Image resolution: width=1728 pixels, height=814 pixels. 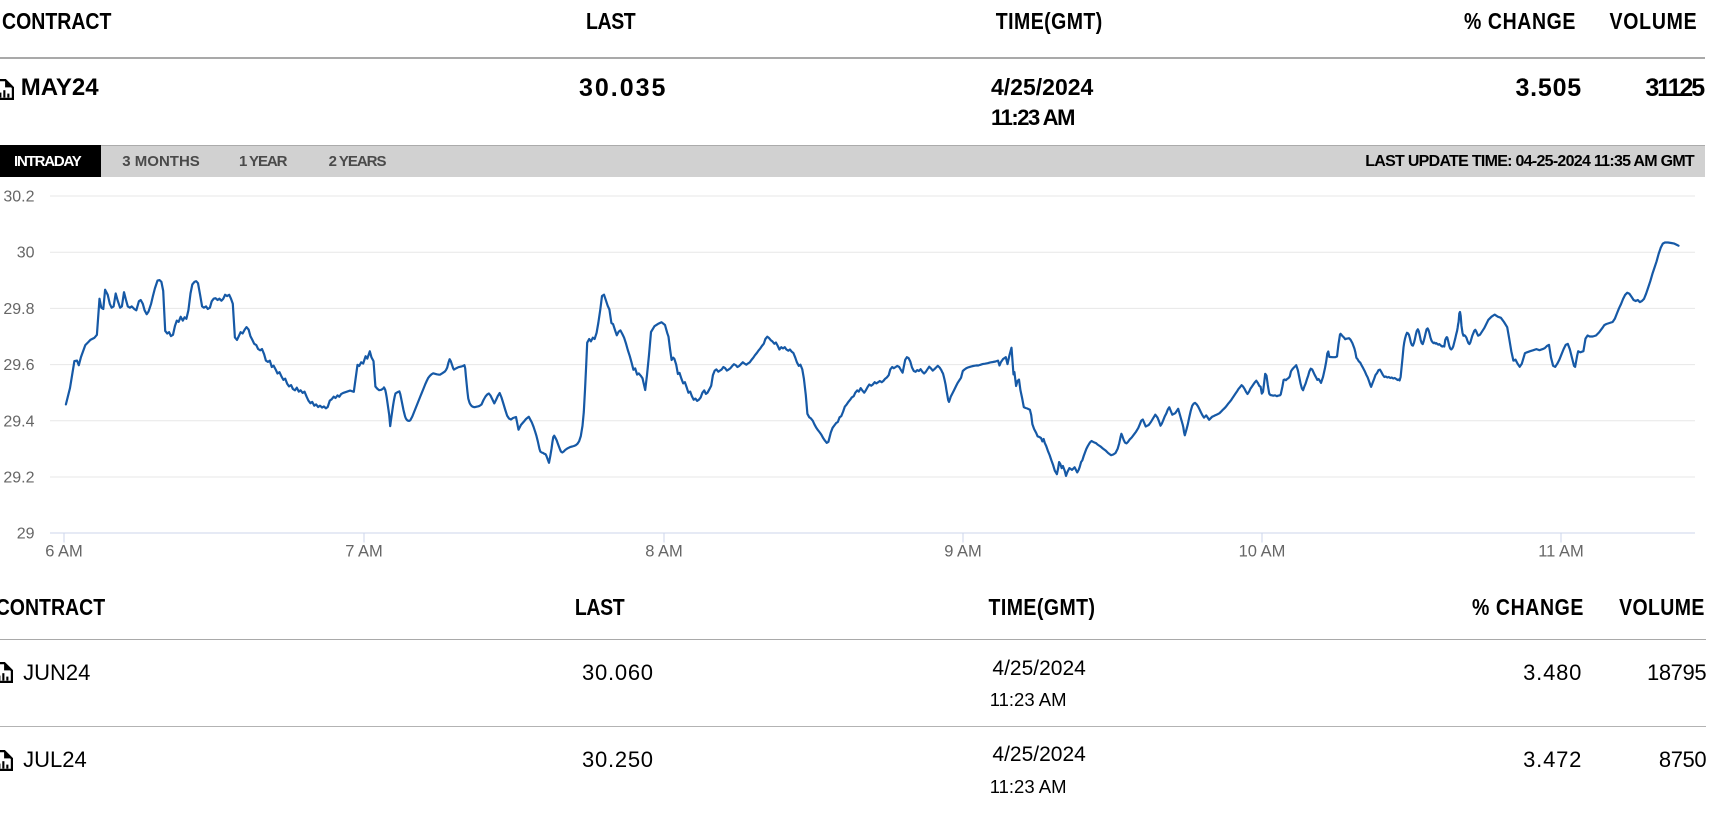 I want to click on svg-text: 29.8, so click(x=18, y=309).